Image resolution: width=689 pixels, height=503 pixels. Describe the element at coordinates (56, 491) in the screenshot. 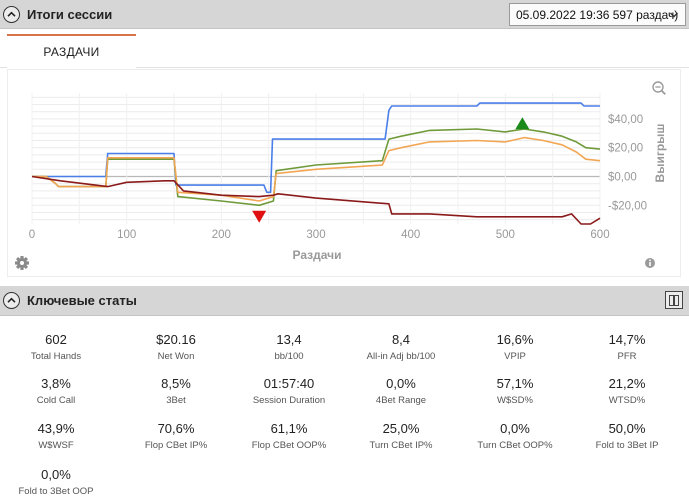

I see `stat-label: Fold to 3Bet OOP` at that location.